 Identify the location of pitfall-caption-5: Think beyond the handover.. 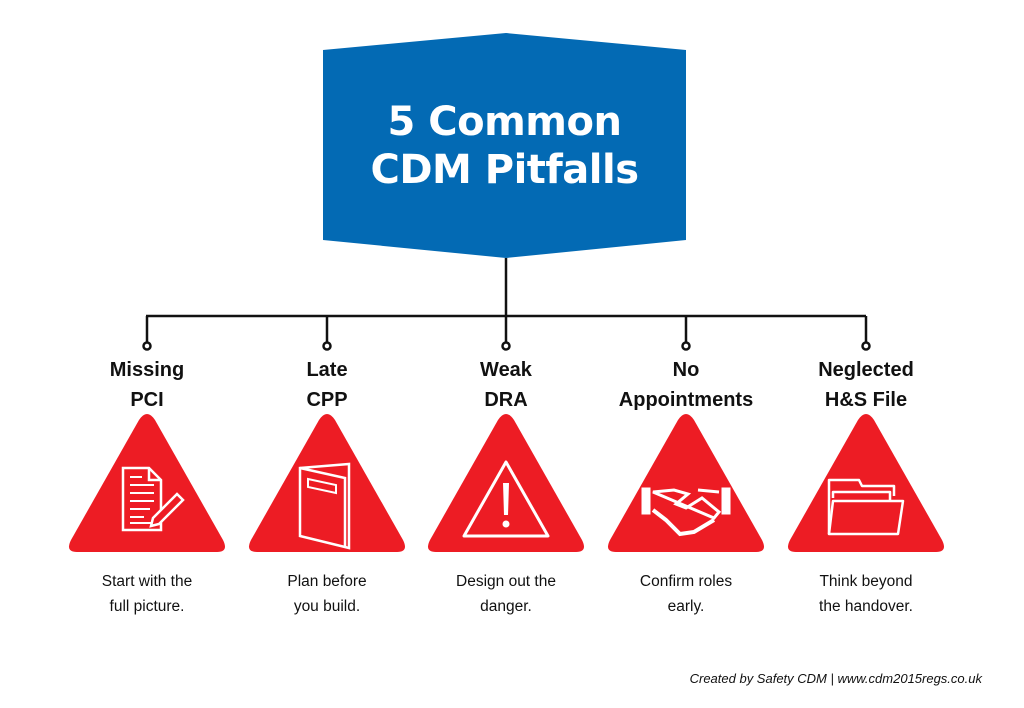
(866, 594).